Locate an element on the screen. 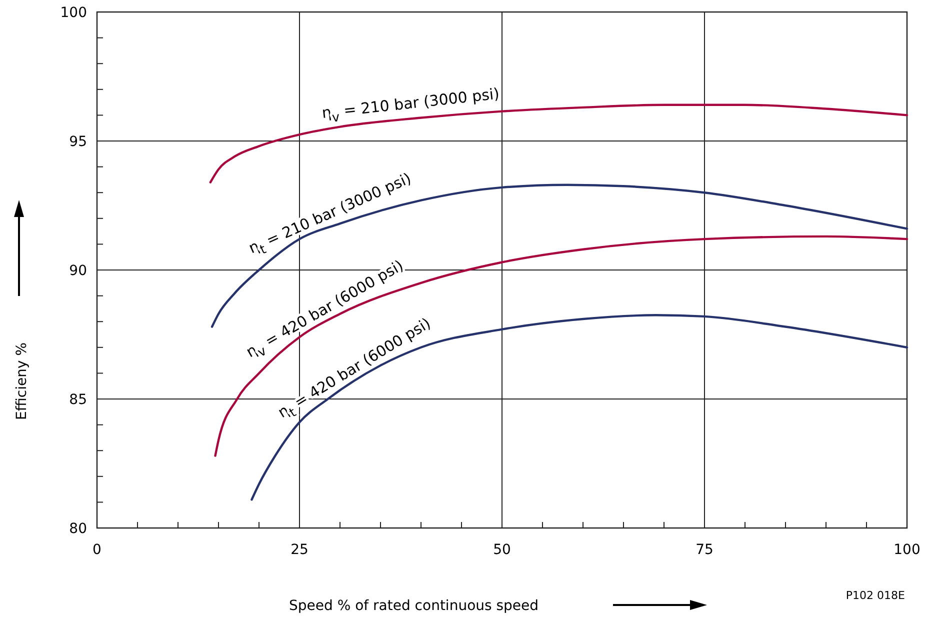  text: P102 018E is located at coordinates (876, 595).